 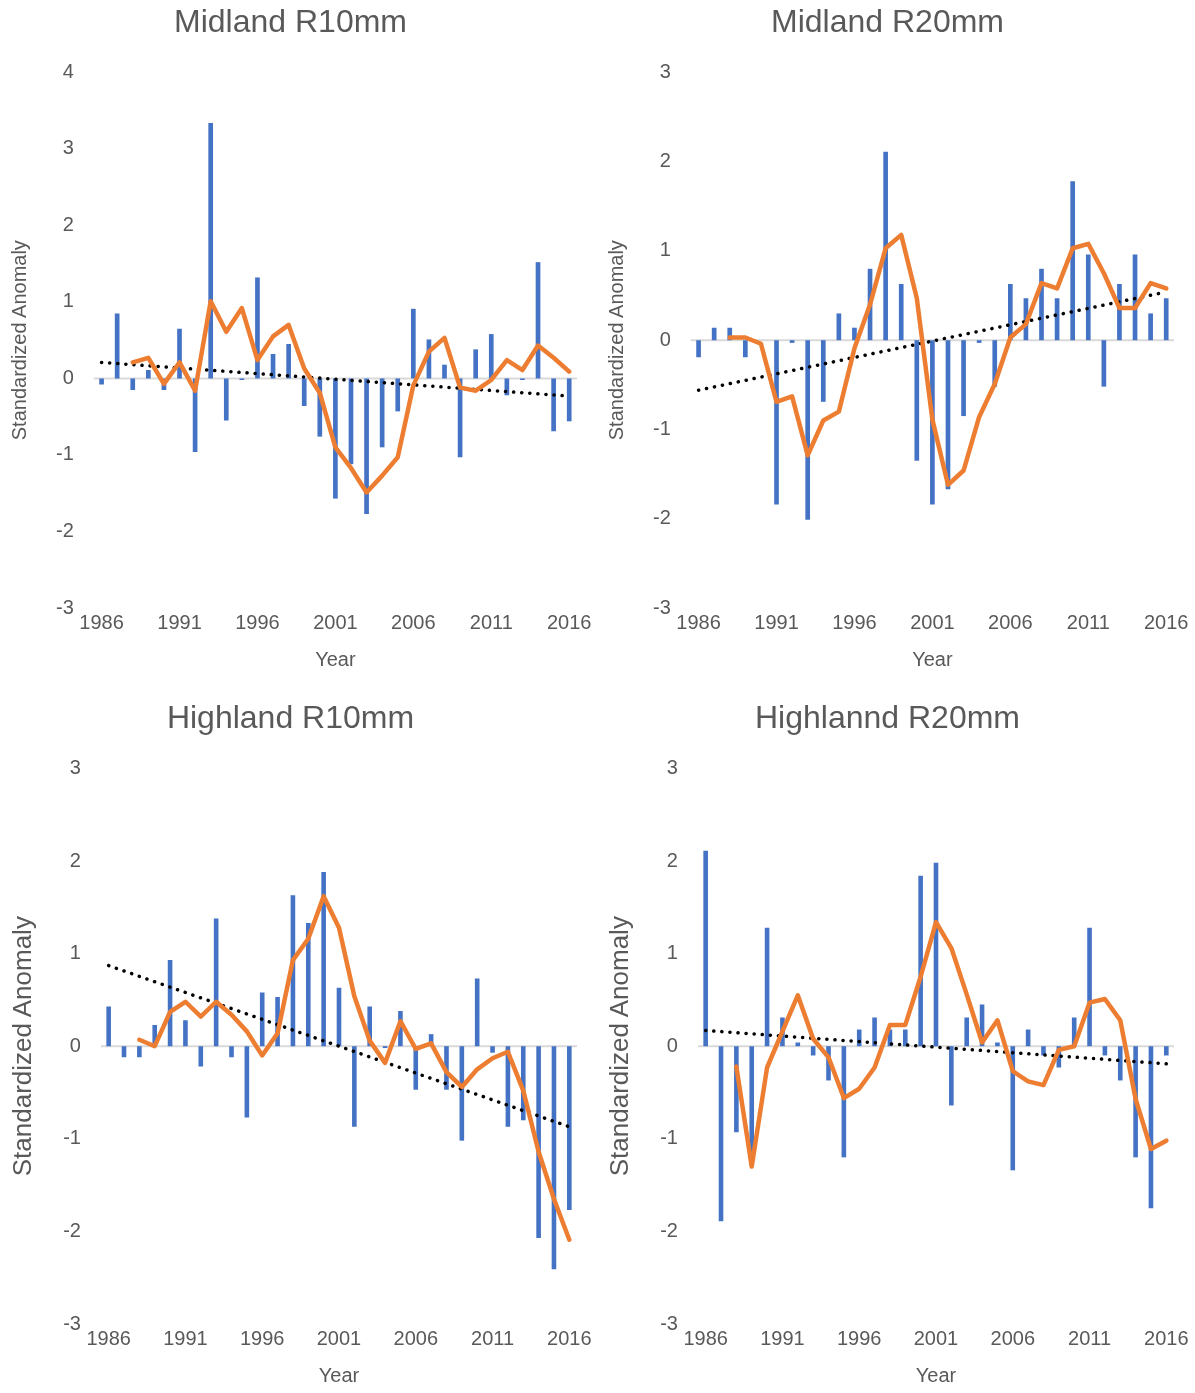 I want to click on chart-title: Highlannd R20mm, so click(x=887, y=717).